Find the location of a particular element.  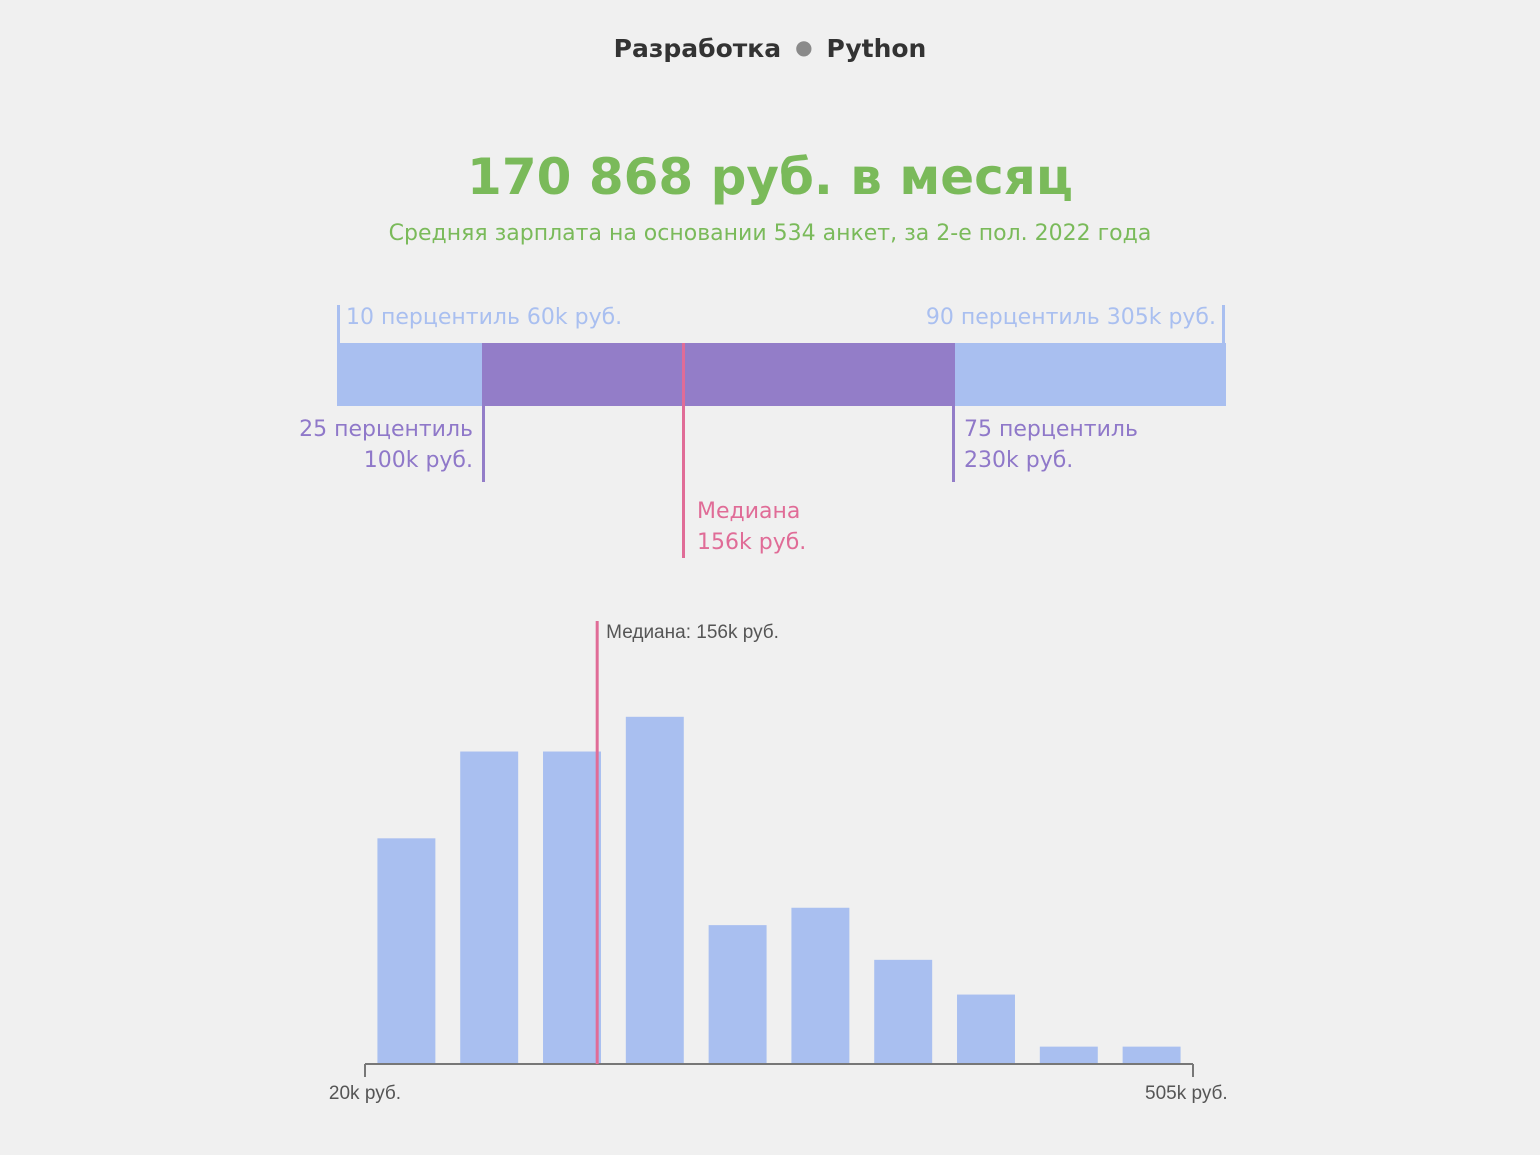

median-tick is located at coordinates (683, 450).